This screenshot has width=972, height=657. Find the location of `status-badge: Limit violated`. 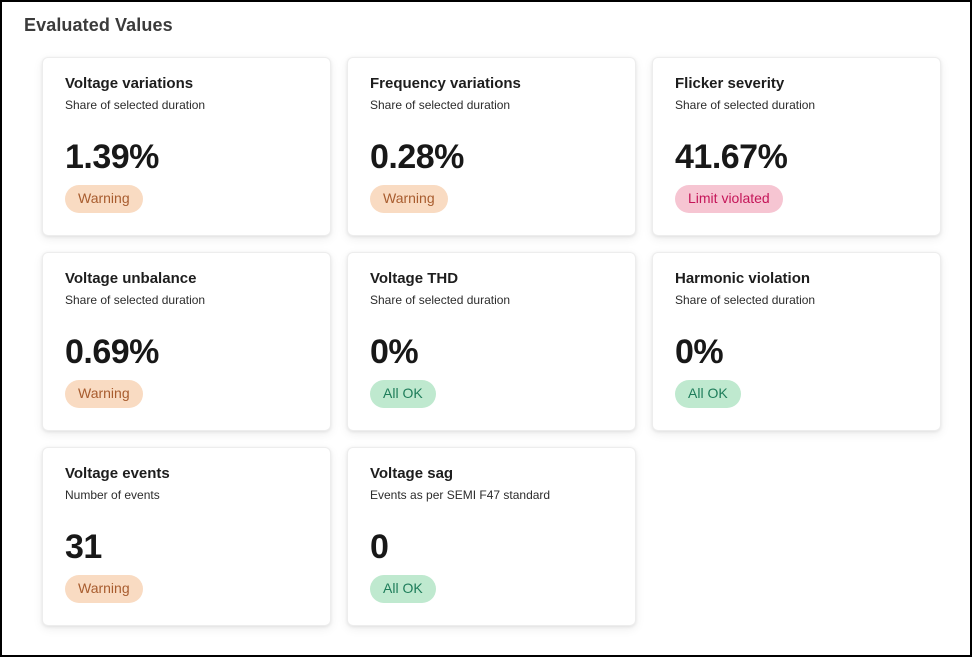

status-badge: Limit violated is located at coordinates (729, 199).